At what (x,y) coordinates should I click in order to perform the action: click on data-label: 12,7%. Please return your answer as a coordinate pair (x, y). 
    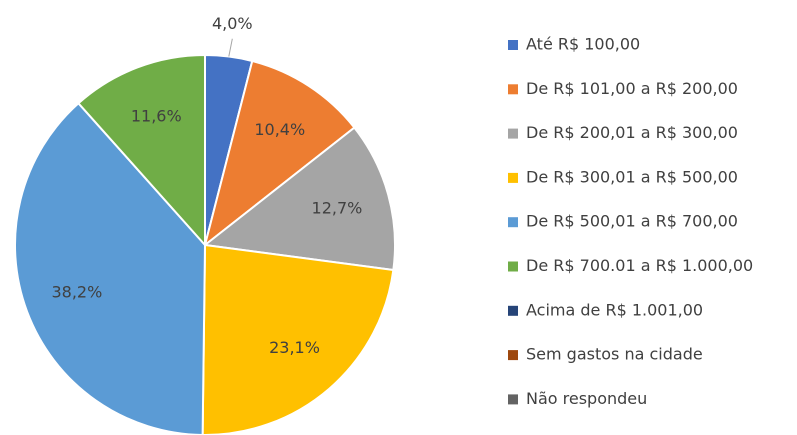
    Looking at the image, I should click on (337, 207).